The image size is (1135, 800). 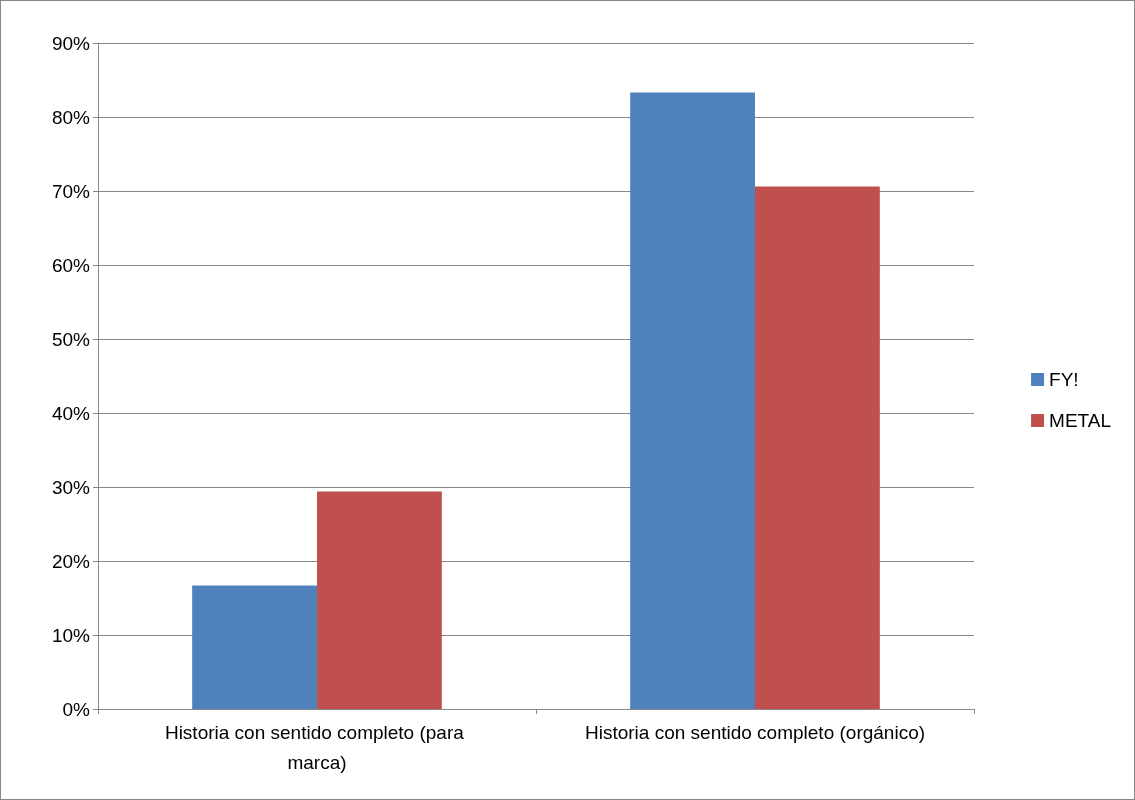 What do you see at coordinates (76, 709) in the screenshot?
I see `y-tick-label: 0%` at bounding box center [76, 709].